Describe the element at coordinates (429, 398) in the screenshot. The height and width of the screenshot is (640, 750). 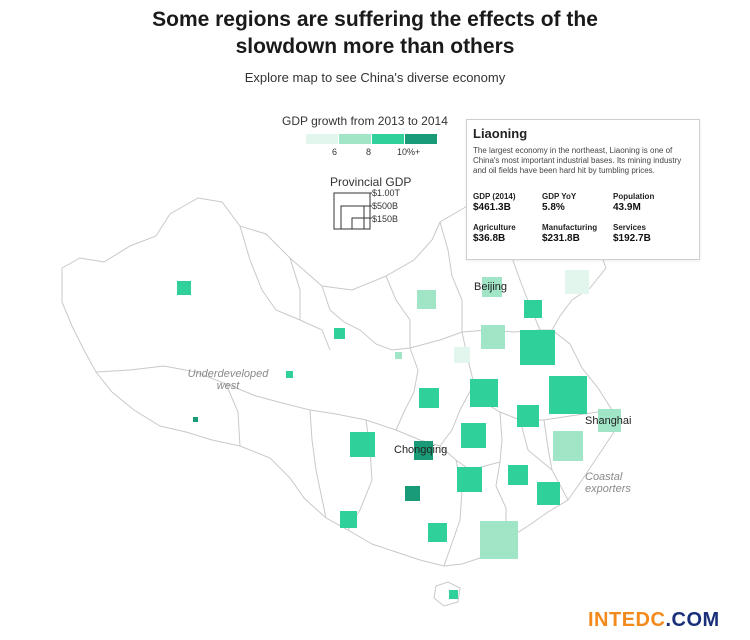
I see `square-shaanxi` at that location.